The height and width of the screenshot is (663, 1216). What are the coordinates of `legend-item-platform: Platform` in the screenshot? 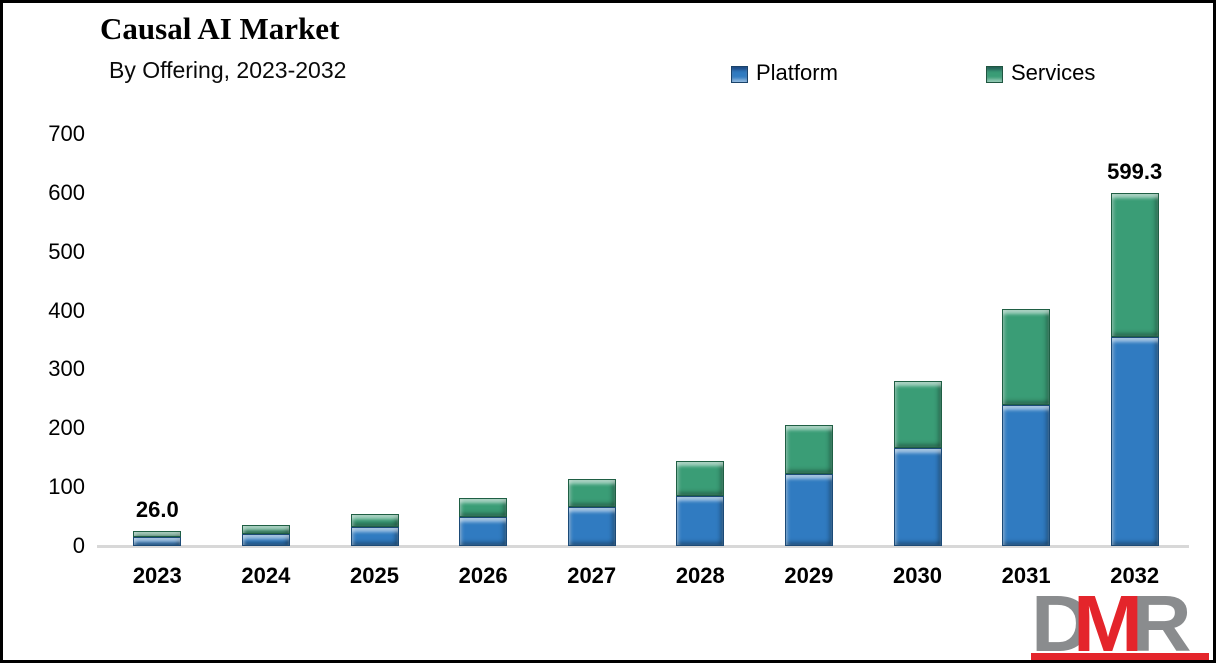 It's located at (784, 73).